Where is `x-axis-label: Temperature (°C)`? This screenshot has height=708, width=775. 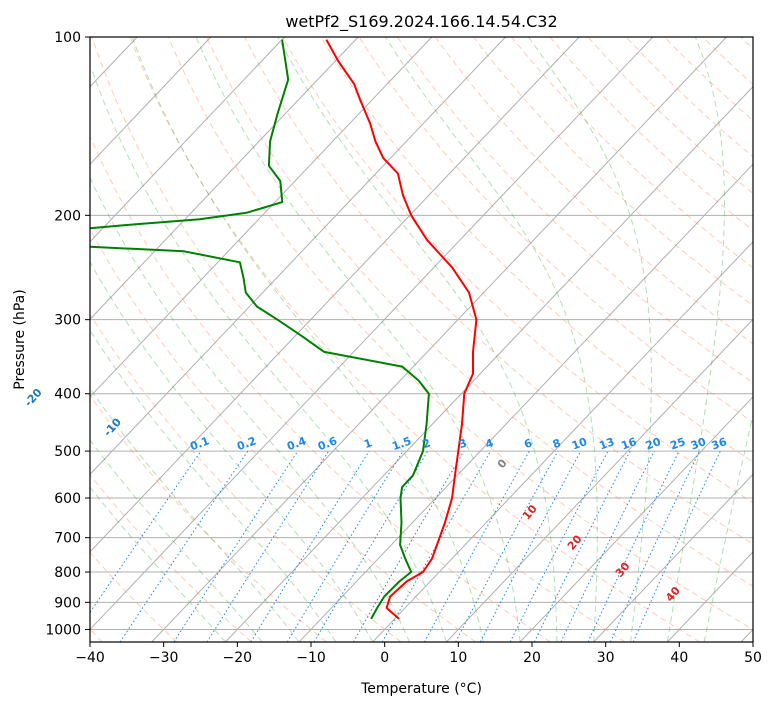 x-axis-label: Temperature (°C) is located at coordinates (421, 689).